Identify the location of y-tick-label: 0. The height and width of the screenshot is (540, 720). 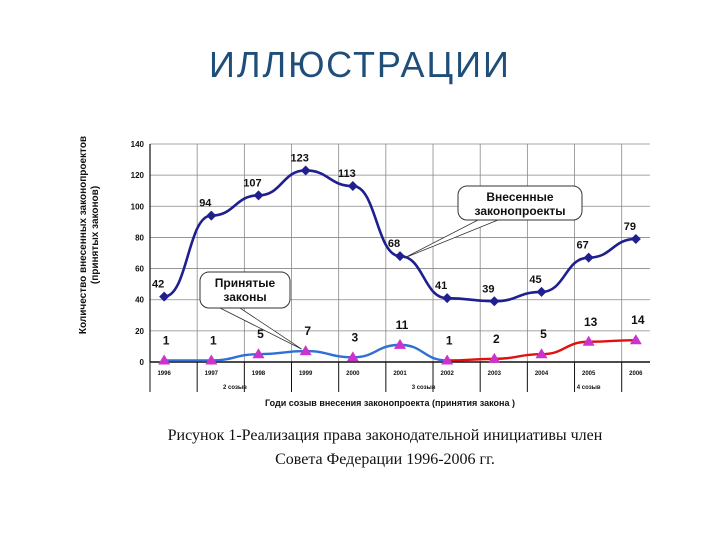
(142, 362).